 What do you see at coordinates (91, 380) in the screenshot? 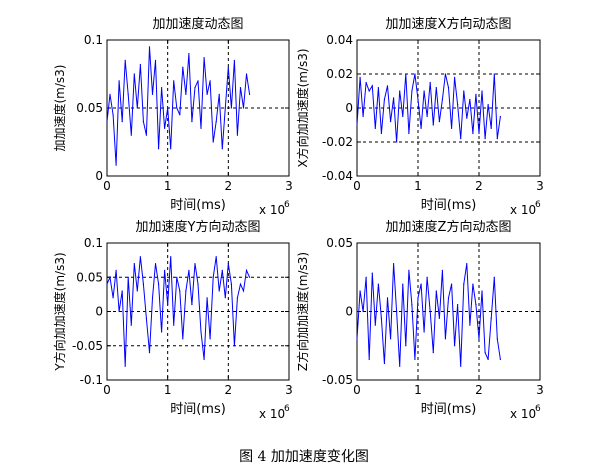
I see `y-tick-label: -0.1` at bounding box center [91, 380].